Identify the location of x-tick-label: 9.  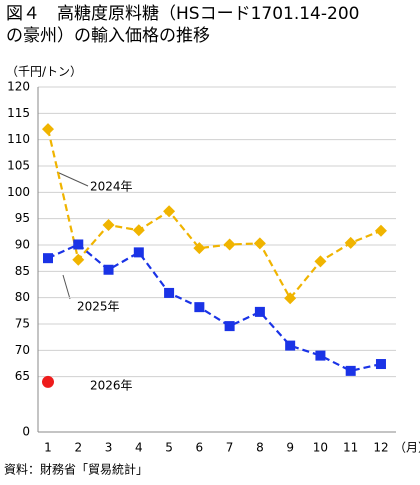
(290, 448).